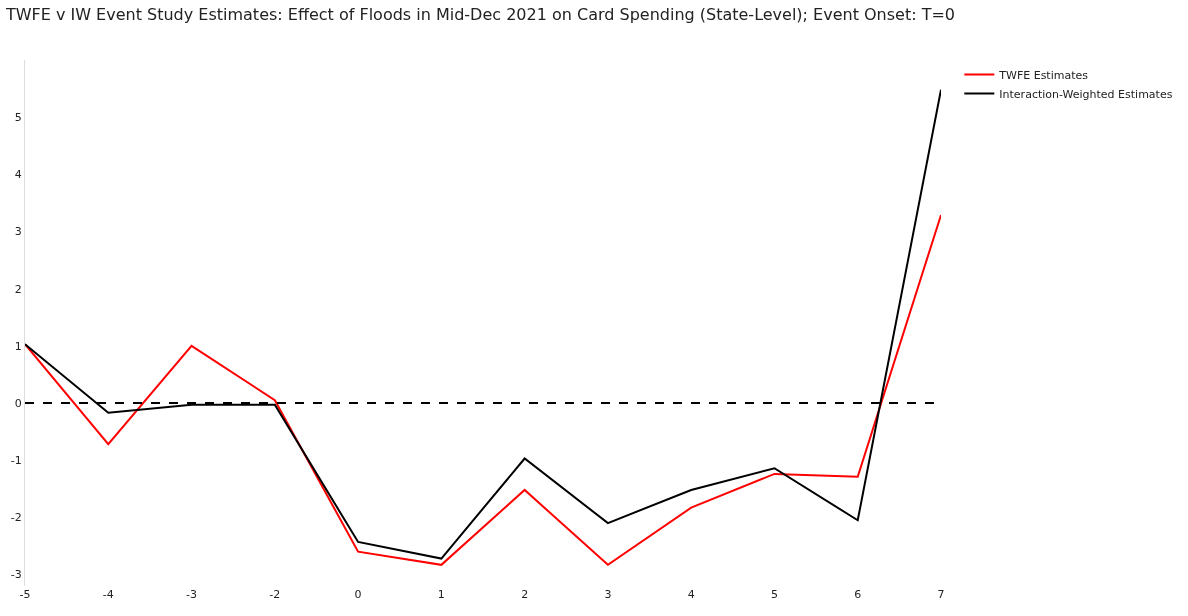 This screenshot has width=1188, height=616. I want to click on y-tick-label: 5, so click(18, 118).